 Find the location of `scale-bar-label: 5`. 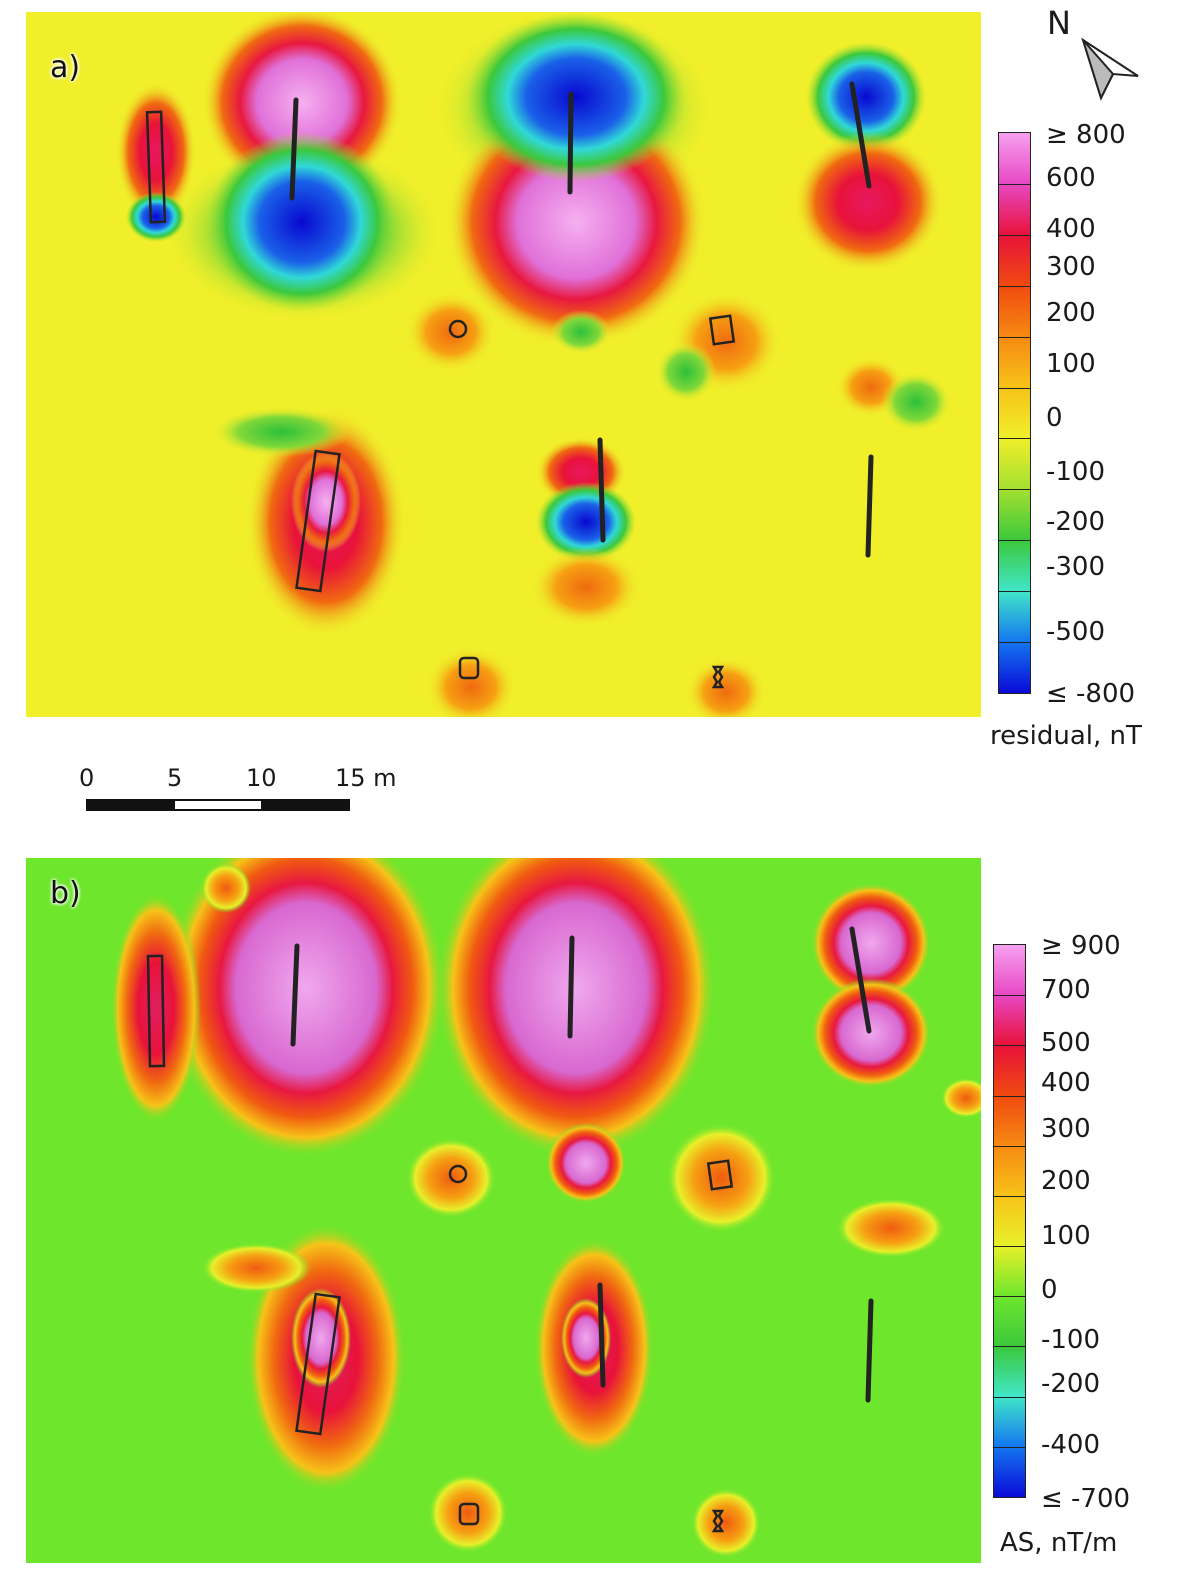

scale-bar-label: 5 is located at coordinates (175, 778).